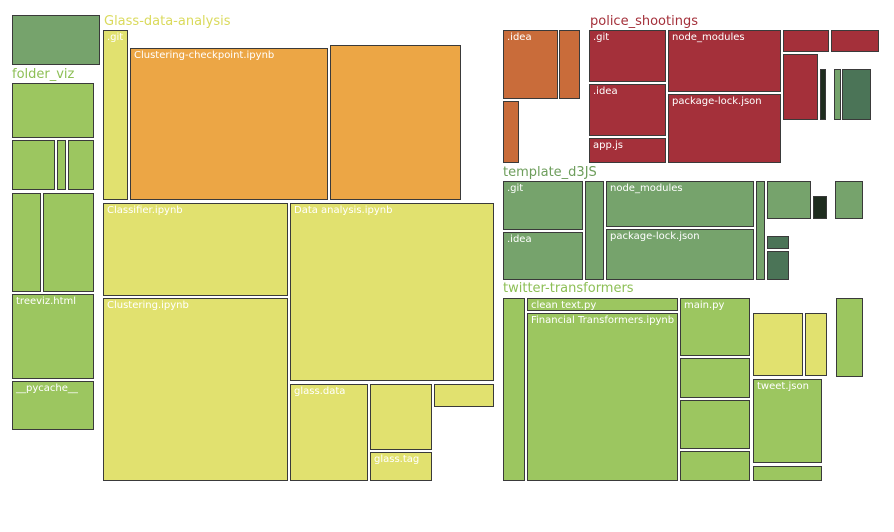 The height and width of the screenshot is (532, 894). Describe the element at coordinates (47, 388) in the screenshot. I see `treemap-cell-label: __pycache__` at that location.